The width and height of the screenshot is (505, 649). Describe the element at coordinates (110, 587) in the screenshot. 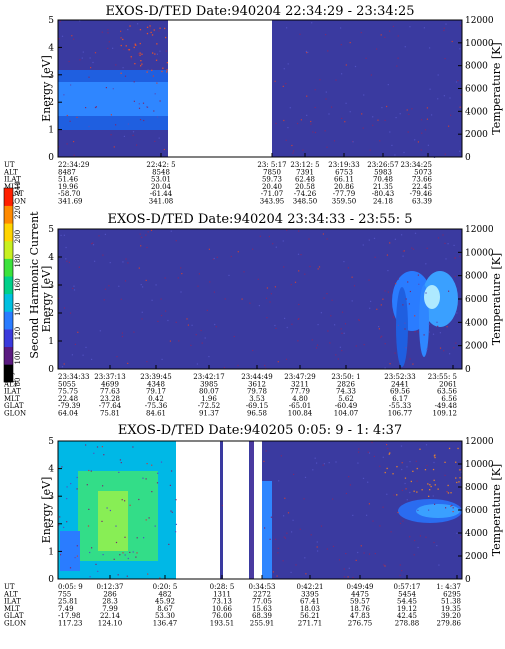

I see `table-cell: 0:12:37` at that location.